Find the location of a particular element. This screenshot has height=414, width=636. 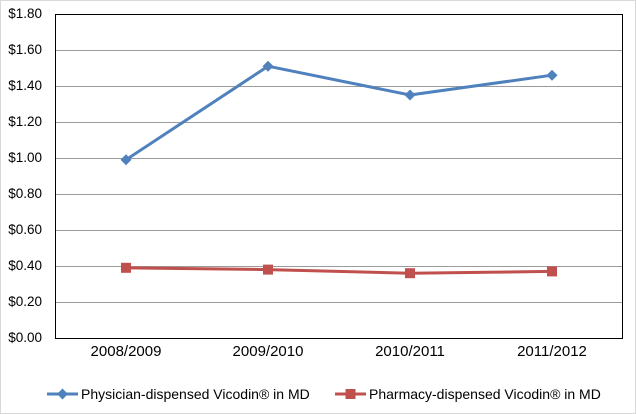

legend-item-pharmacy-dispensed: Pharmacy-dispensed Vicodin® in MD is located at coordinates (468, 394).